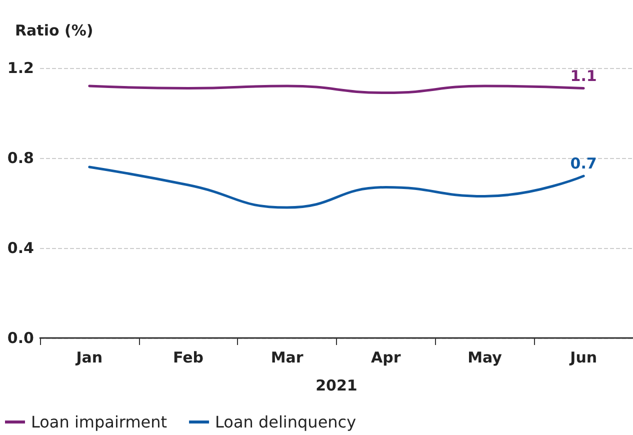 The height and width of the screenshot is (435, 633). Describe the element at coordinates (583, 163) in the screenshot. I see `data-label: 0.7` at that location.